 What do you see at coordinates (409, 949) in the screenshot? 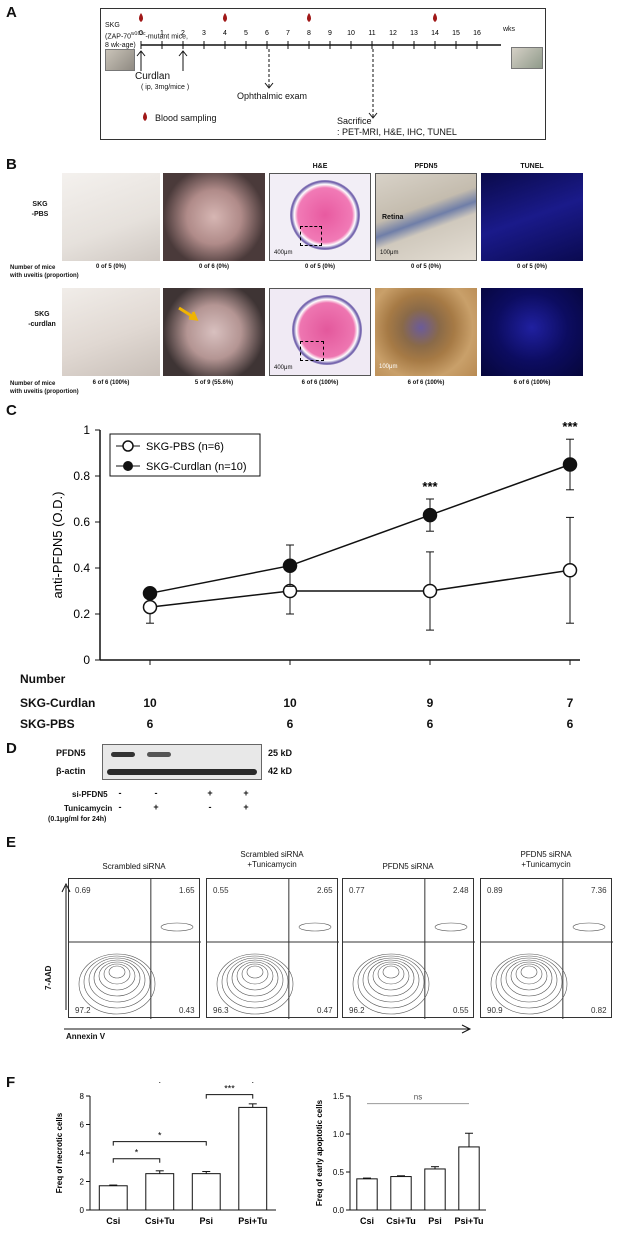
I see `flow-contour-svg: 0.77 2.48 96.2 0.55` at bounding box center [409, 949].